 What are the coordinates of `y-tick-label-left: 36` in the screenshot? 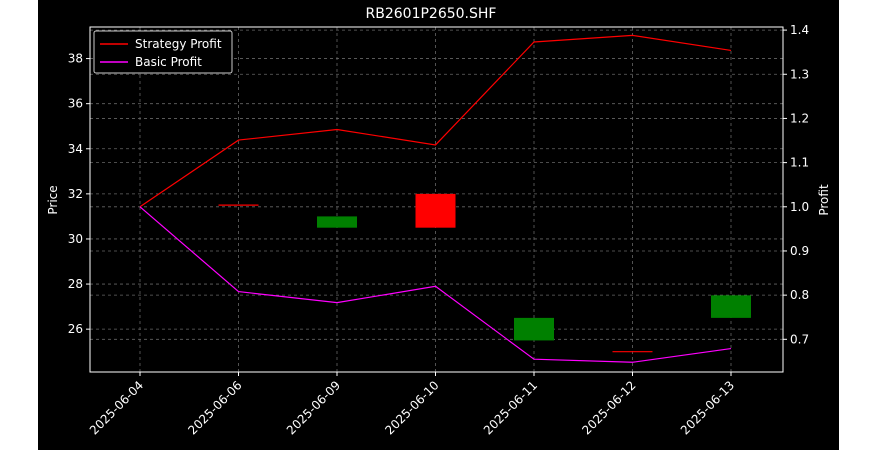 It's located at (75, 104).